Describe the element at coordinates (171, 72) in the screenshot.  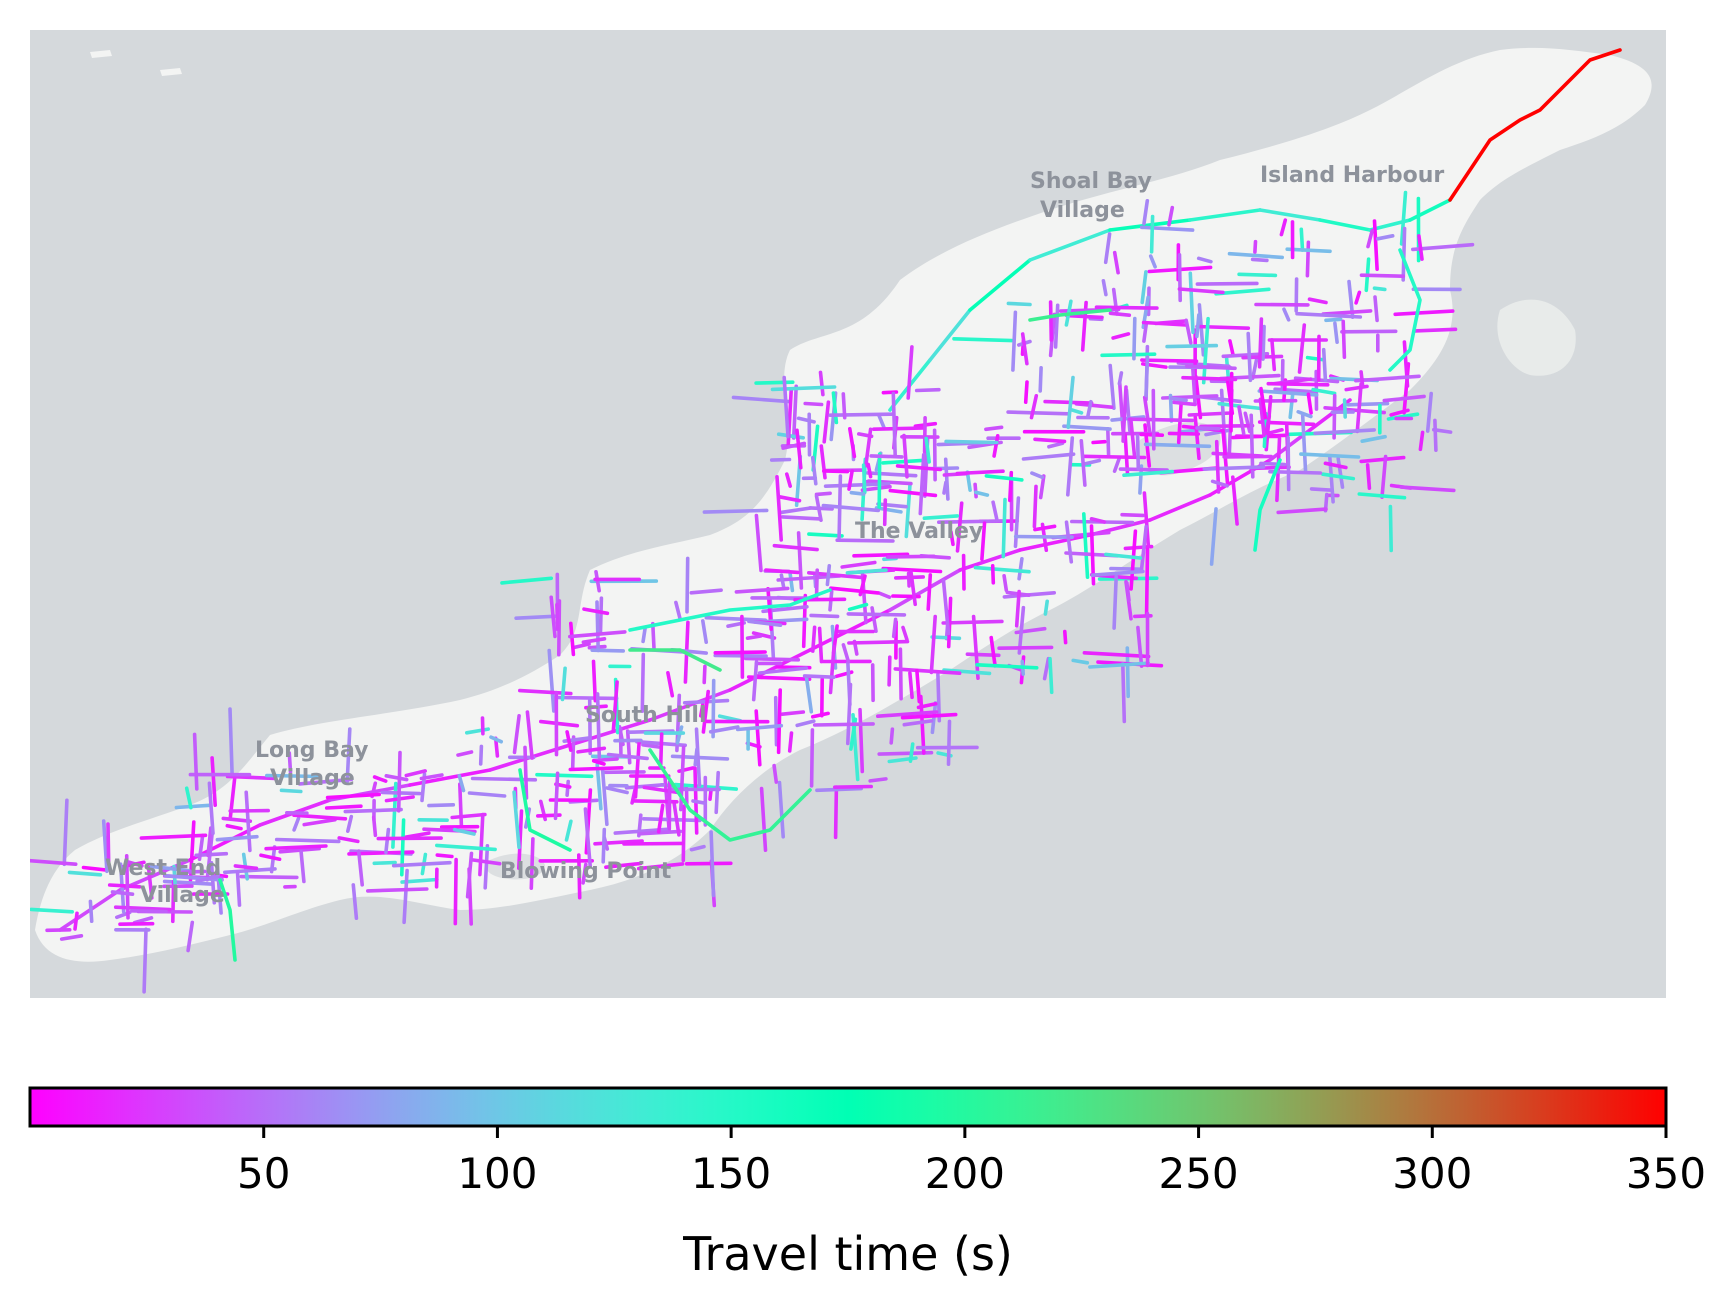
I see `offshore-cay` at that location.